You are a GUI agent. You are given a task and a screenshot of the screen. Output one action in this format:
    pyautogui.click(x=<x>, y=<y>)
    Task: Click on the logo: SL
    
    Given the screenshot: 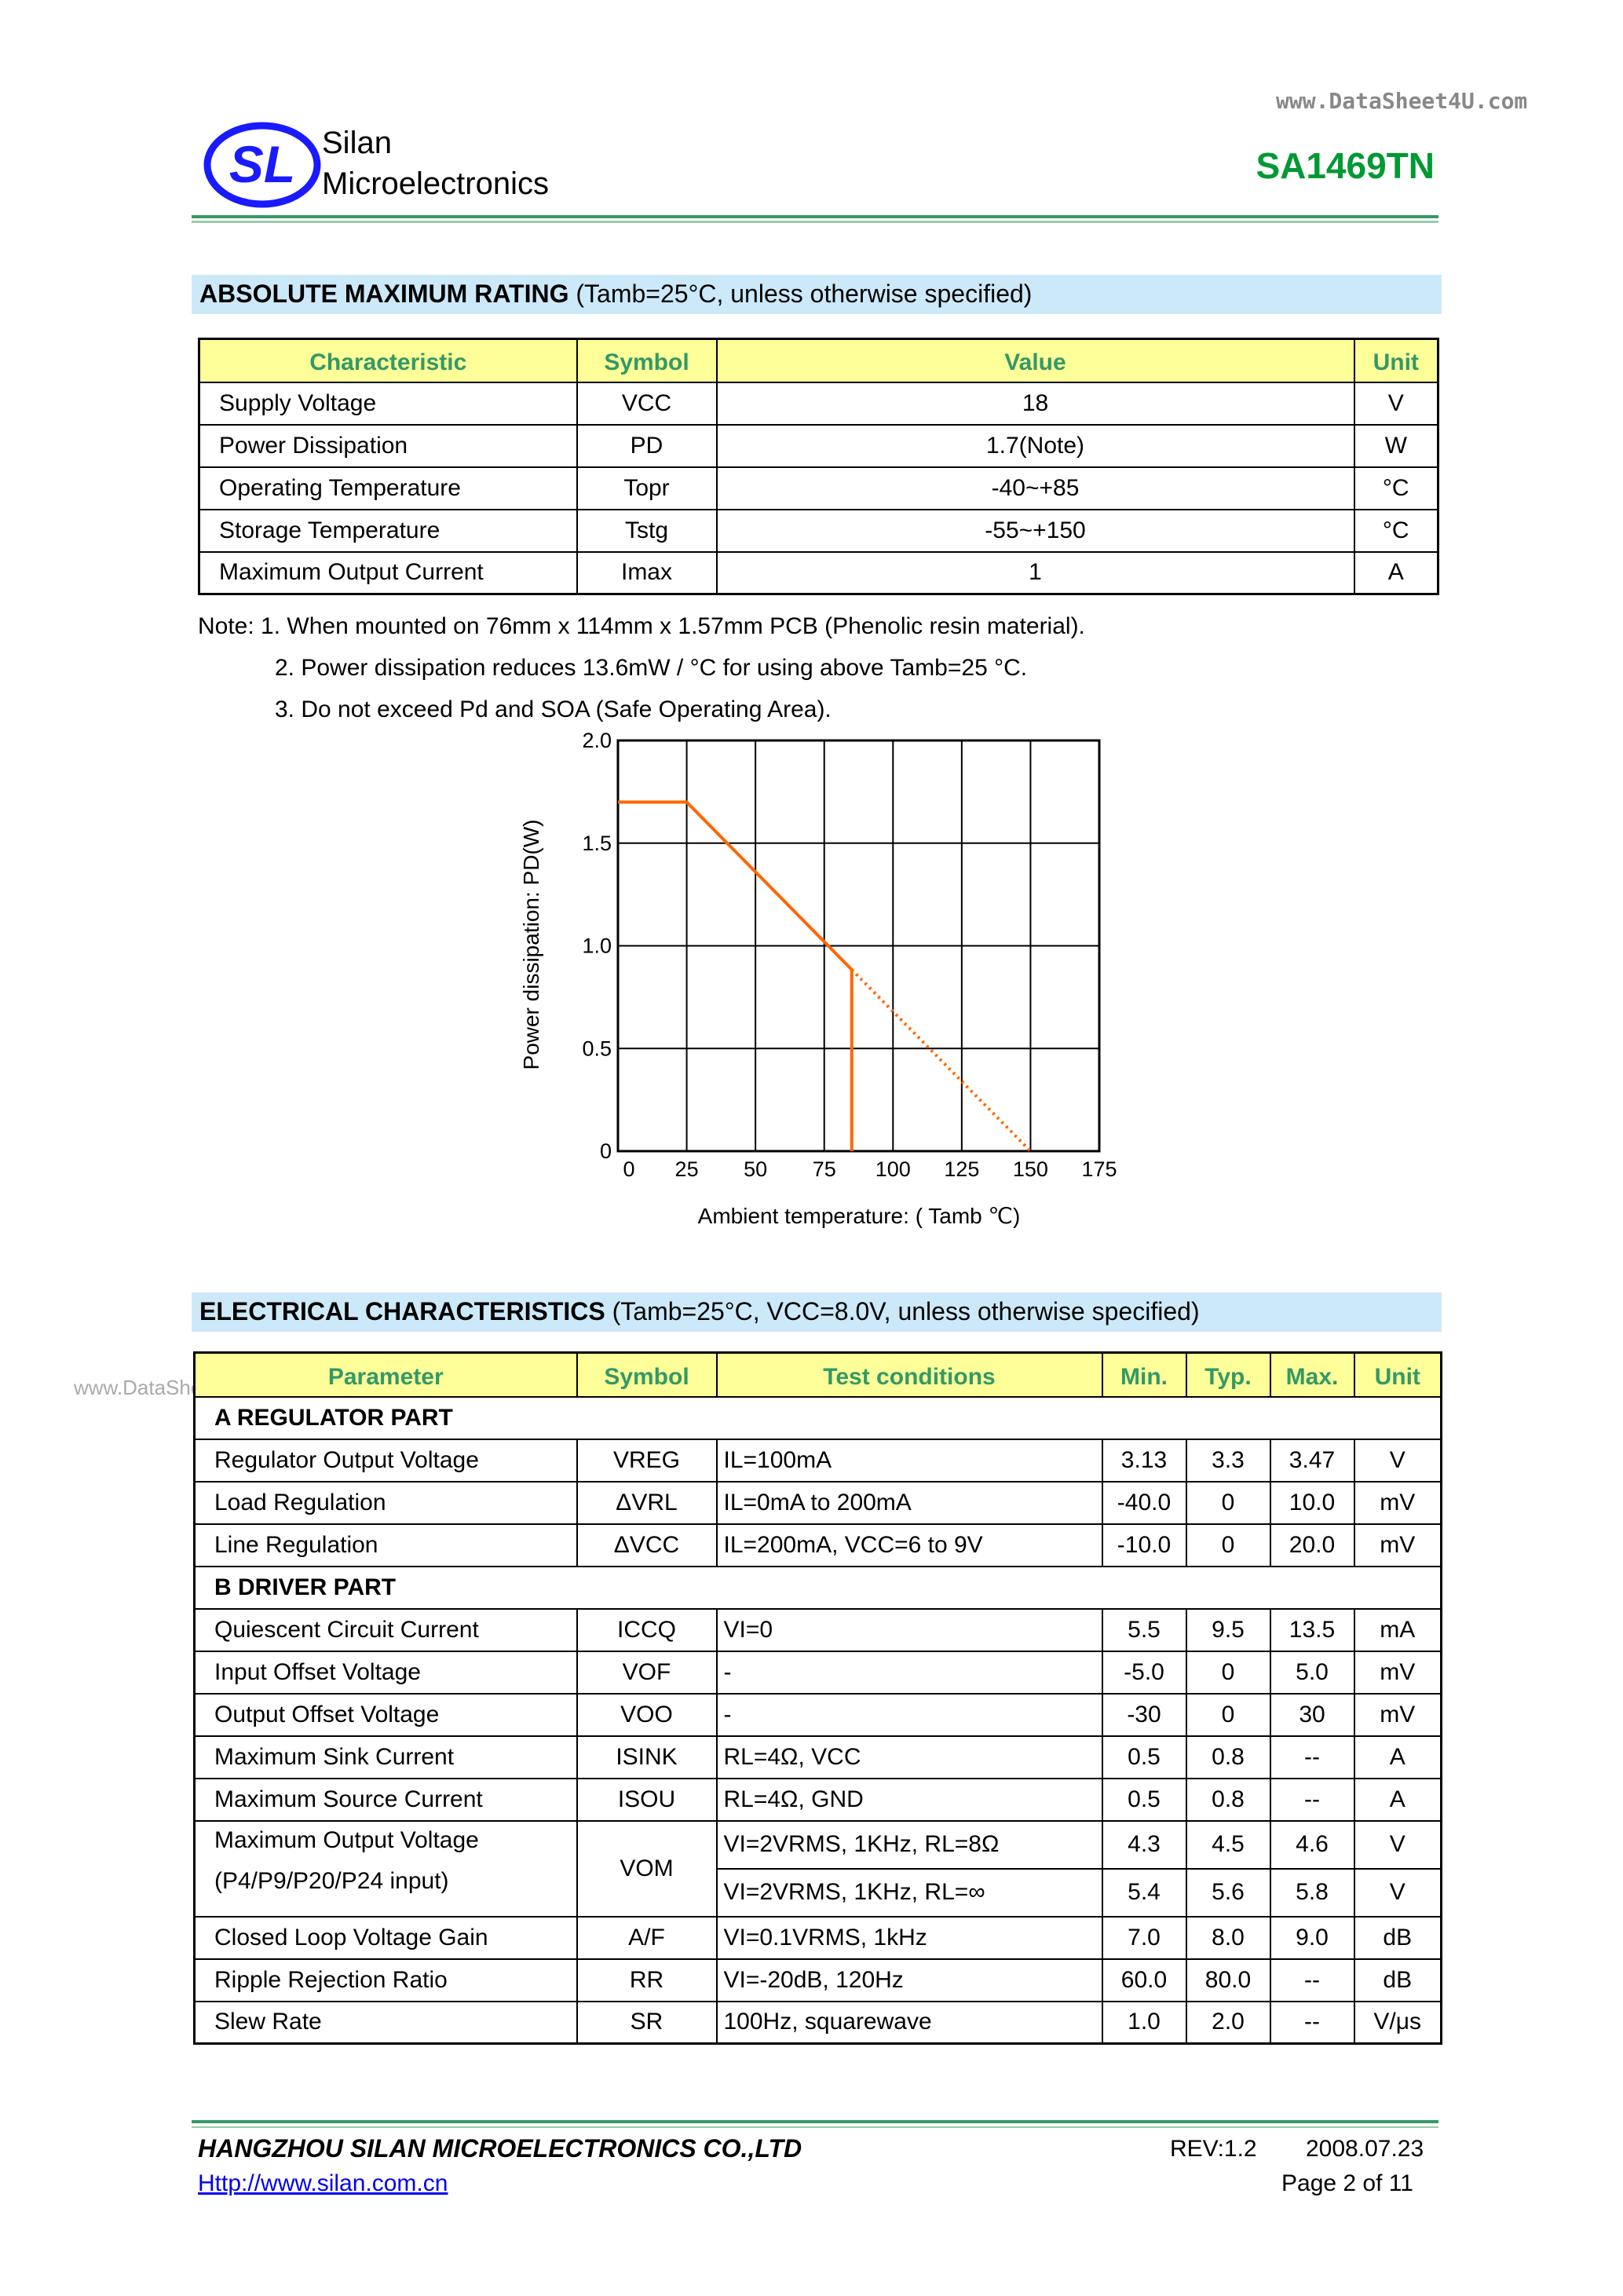 What is the action you would take?
    pyautogui.click(x=262, y=165)
    